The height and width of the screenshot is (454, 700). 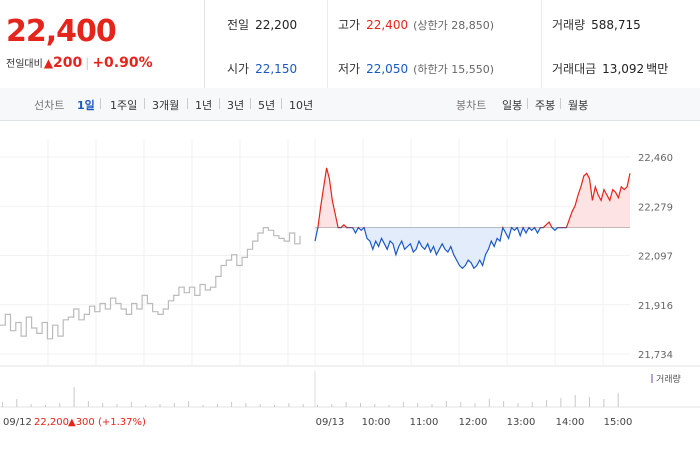 I want to click on tab-3-years: 3년, so click(x=236, y=105).